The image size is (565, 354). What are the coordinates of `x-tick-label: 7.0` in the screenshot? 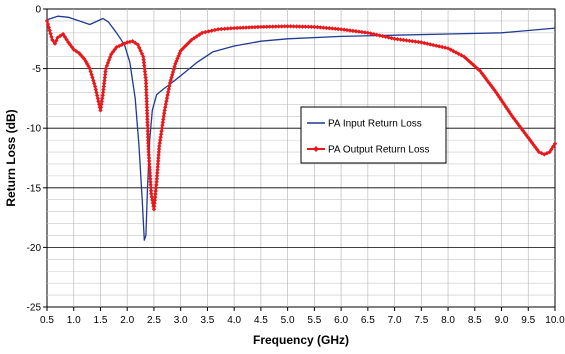 It's located at (395, 320).